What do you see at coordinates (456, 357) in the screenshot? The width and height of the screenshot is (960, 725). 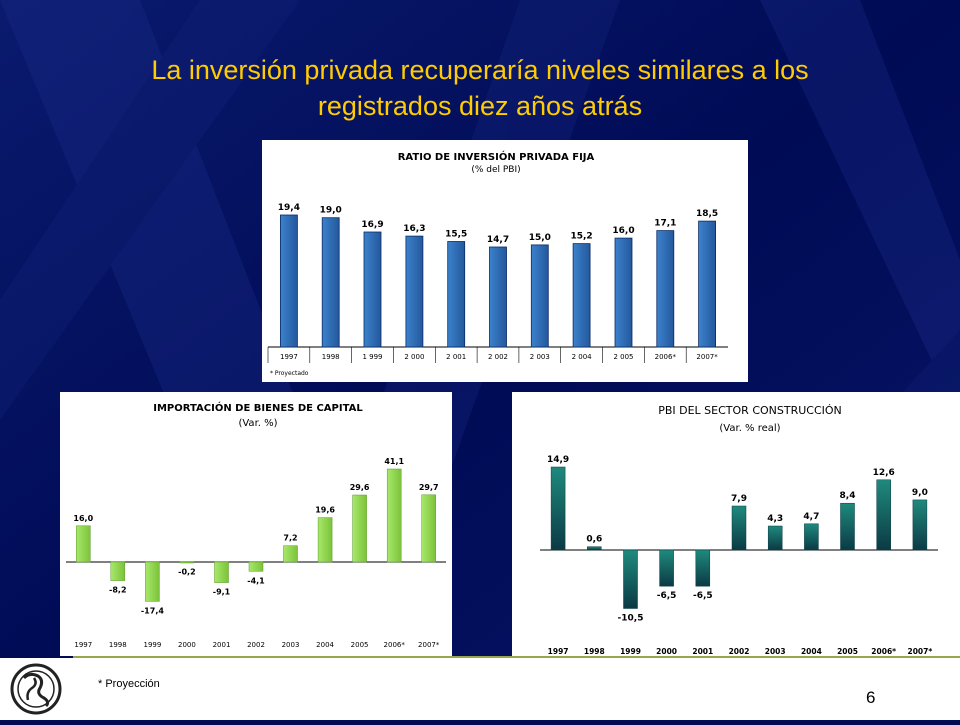 I see `chart1-tick-label: 2 001` at bounding box center [456, 357].